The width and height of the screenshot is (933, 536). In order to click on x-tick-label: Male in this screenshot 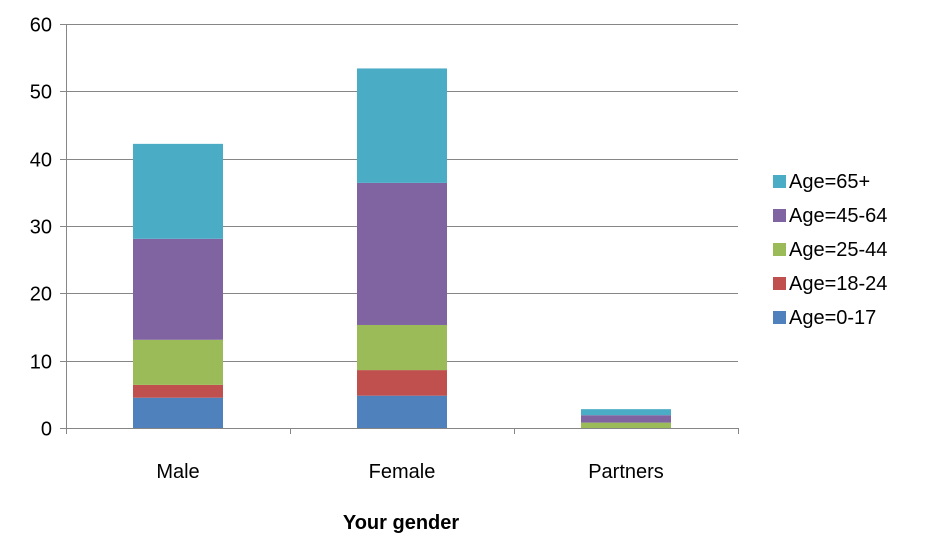, I will do `click(177, 472)`.